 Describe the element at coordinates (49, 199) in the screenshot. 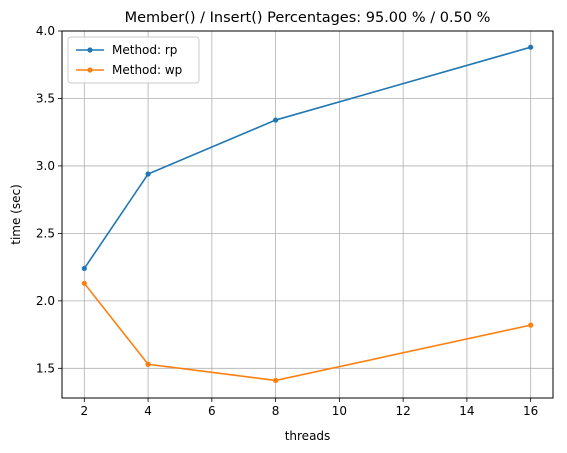

I see `y-axis-ticks: 1.5 2.0 2.5 3.0 3.5 4.0` at that location.